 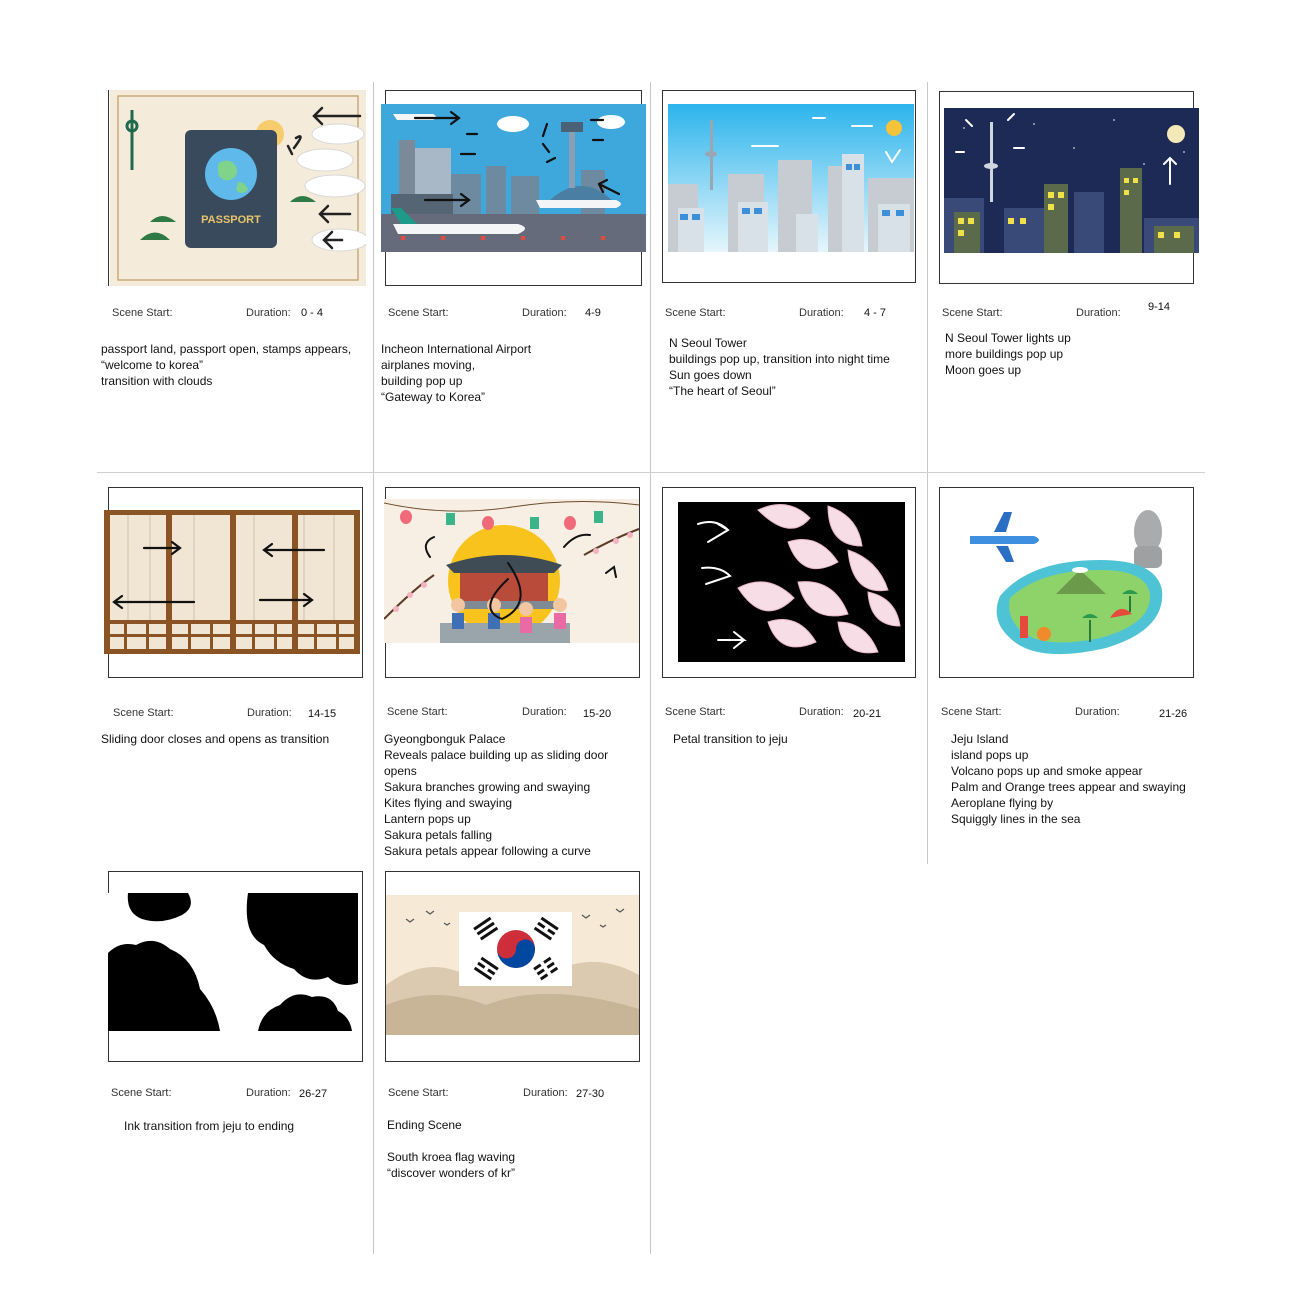 What do you see at coordinates (1068, 787) in the screenshot?
I see `description-line: Palm and Orange trees appear and swaying` at bounding box center [1068, 787].